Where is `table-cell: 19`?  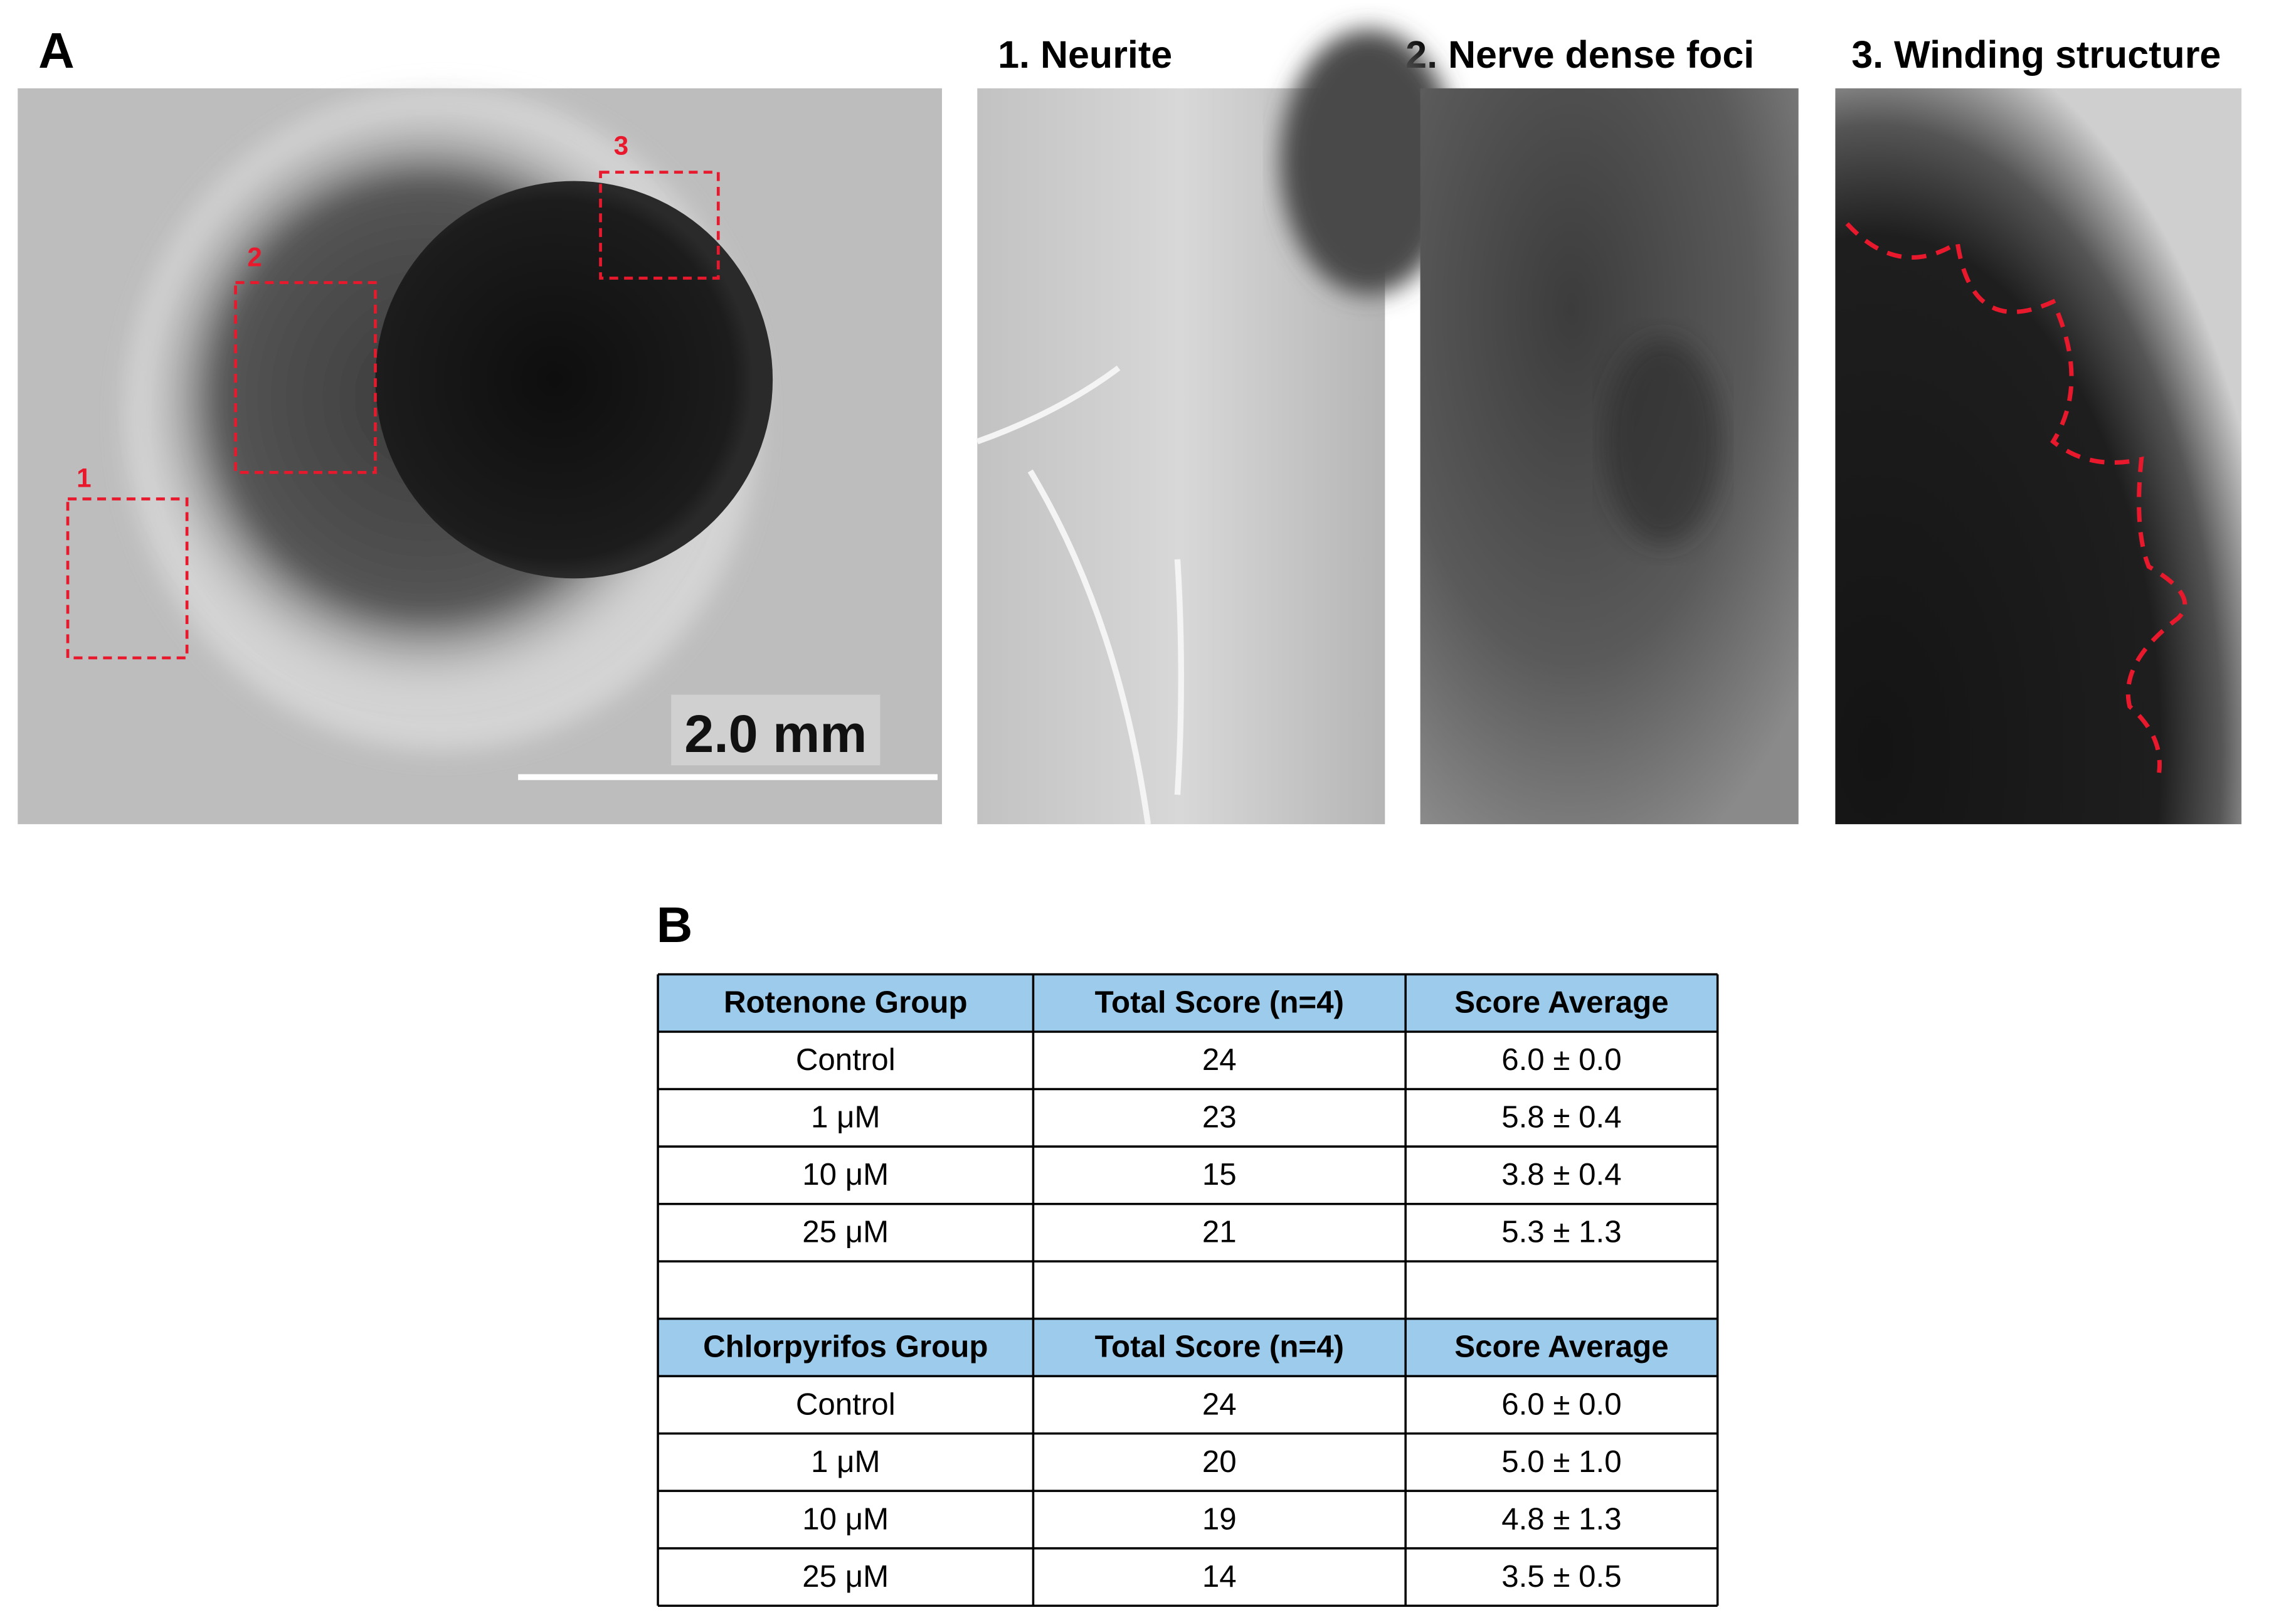
table-cell: 19 is located at coordinates (1219, 1518).